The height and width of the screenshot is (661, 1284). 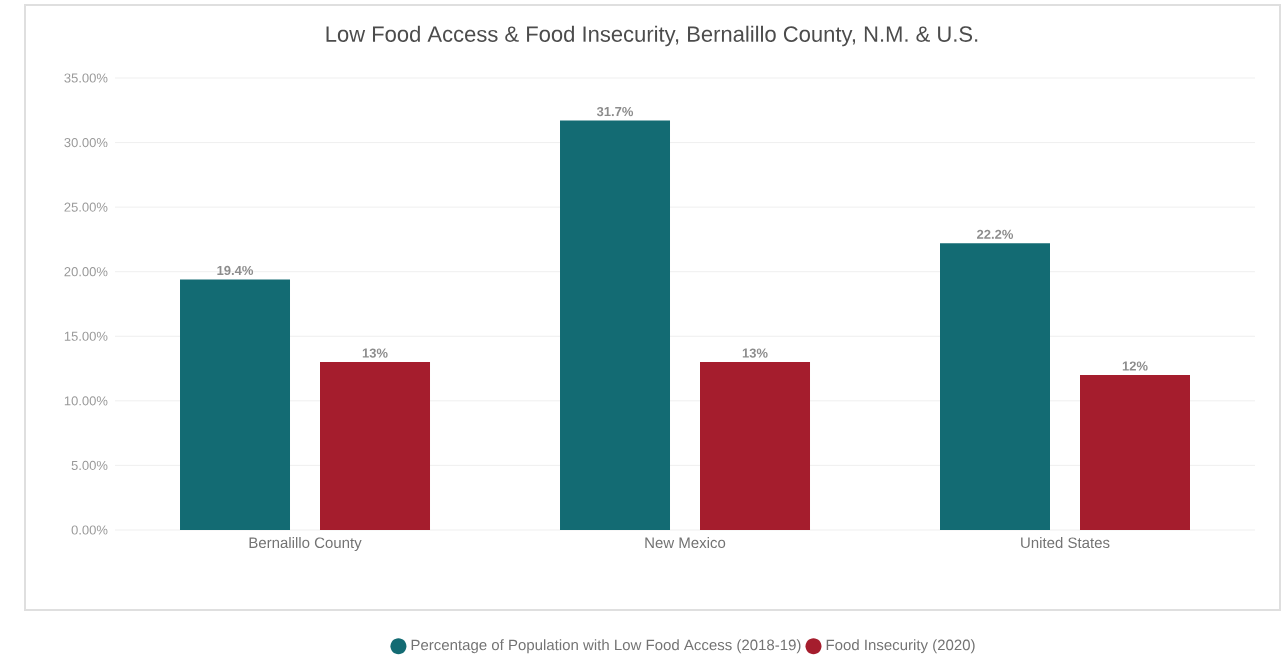 What do you see at coordinates (86, 78) in the screenshot?
I see `y-tick-label: 35.00%` at bounding box center [86, 78].